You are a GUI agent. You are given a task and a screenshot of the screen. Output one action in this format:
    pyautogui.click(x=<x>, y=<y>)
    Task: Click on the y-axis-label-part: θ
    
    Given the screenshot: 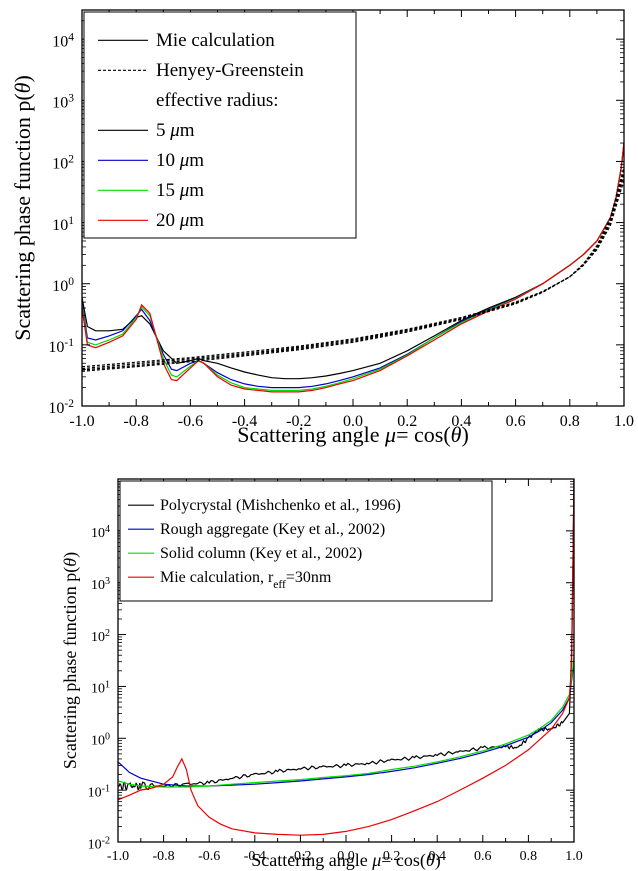 What is the action you would take?
    pyautogui.click(x=70, y=562)
    